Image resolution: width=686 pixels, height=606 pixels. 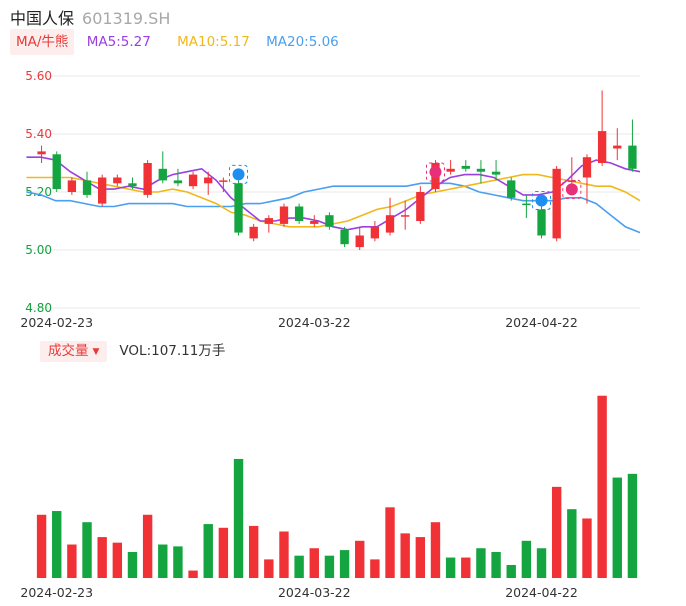 What do you see at coordinates (541, 592) in the screenshot?
I see `x-tick-label: 2024-04-22` at bounding box center [541, 592].